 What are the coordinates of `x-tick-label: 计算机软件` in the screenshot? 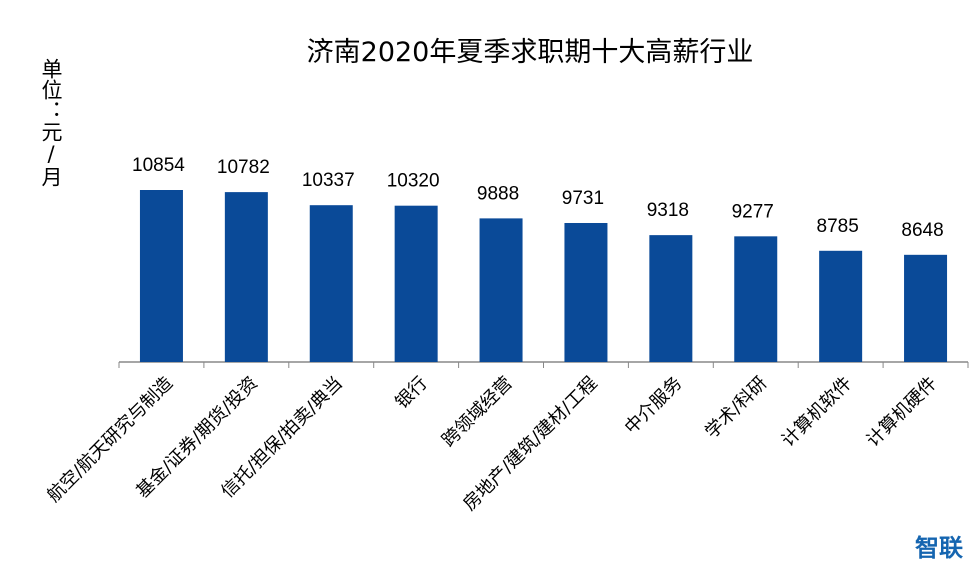 It's located at (817, 412).